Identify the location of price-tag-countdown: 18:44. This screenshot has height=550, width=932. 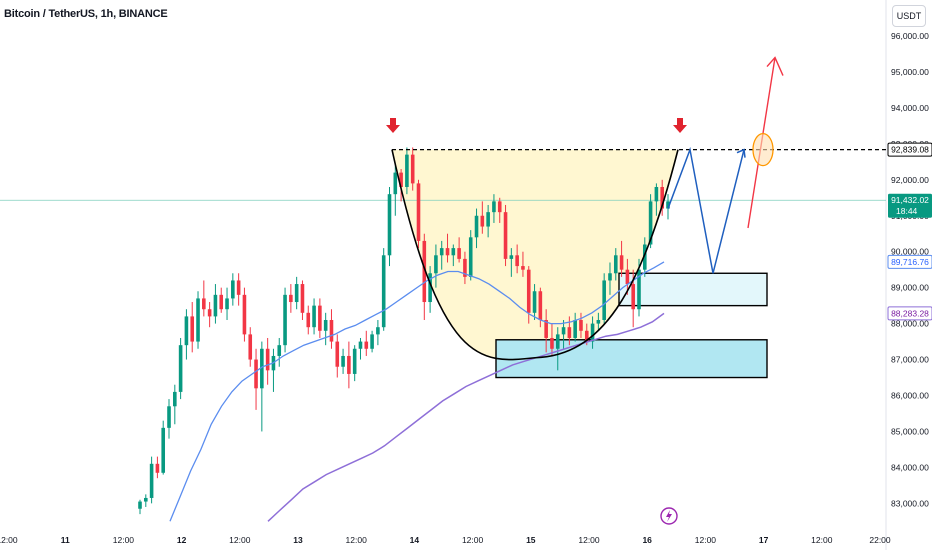
(907, 211).